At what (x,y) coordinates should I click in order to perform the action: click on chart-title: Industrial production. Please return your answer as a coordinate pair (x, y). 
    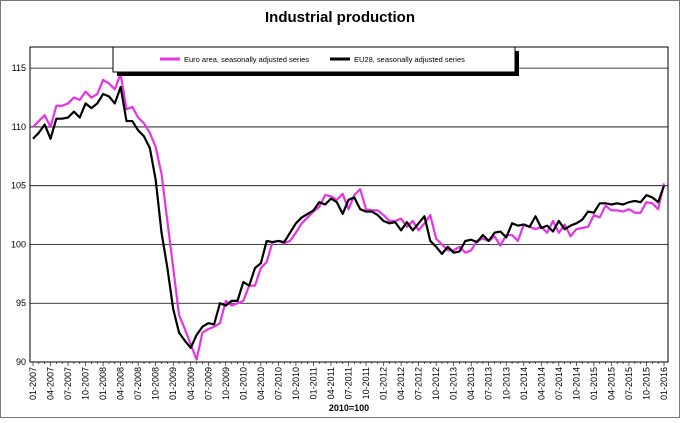
    Looking at the image, I should click on (340, 17).